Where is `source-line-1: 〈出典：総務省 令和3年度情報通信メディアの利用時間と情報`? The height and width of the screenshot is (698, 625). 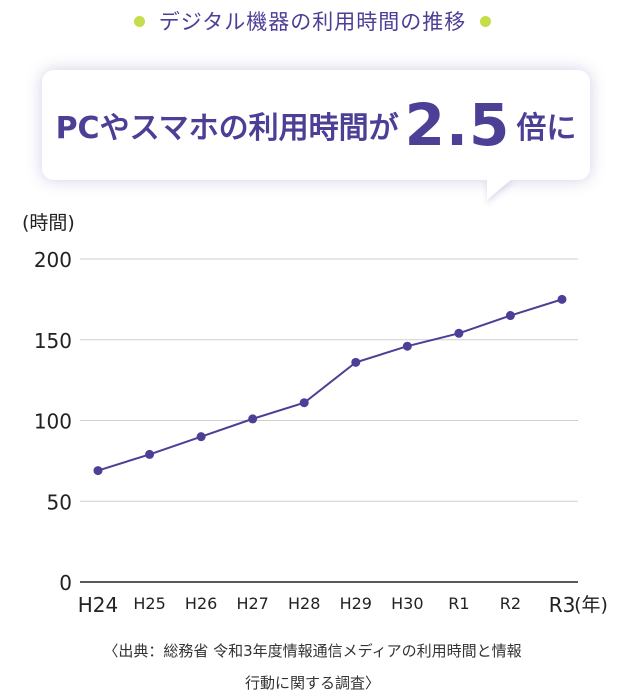 source-line-1: 〈出典：総務省 令和3年度情報通信メディアの利用時間と情報 is located at coordinates (312, 651).